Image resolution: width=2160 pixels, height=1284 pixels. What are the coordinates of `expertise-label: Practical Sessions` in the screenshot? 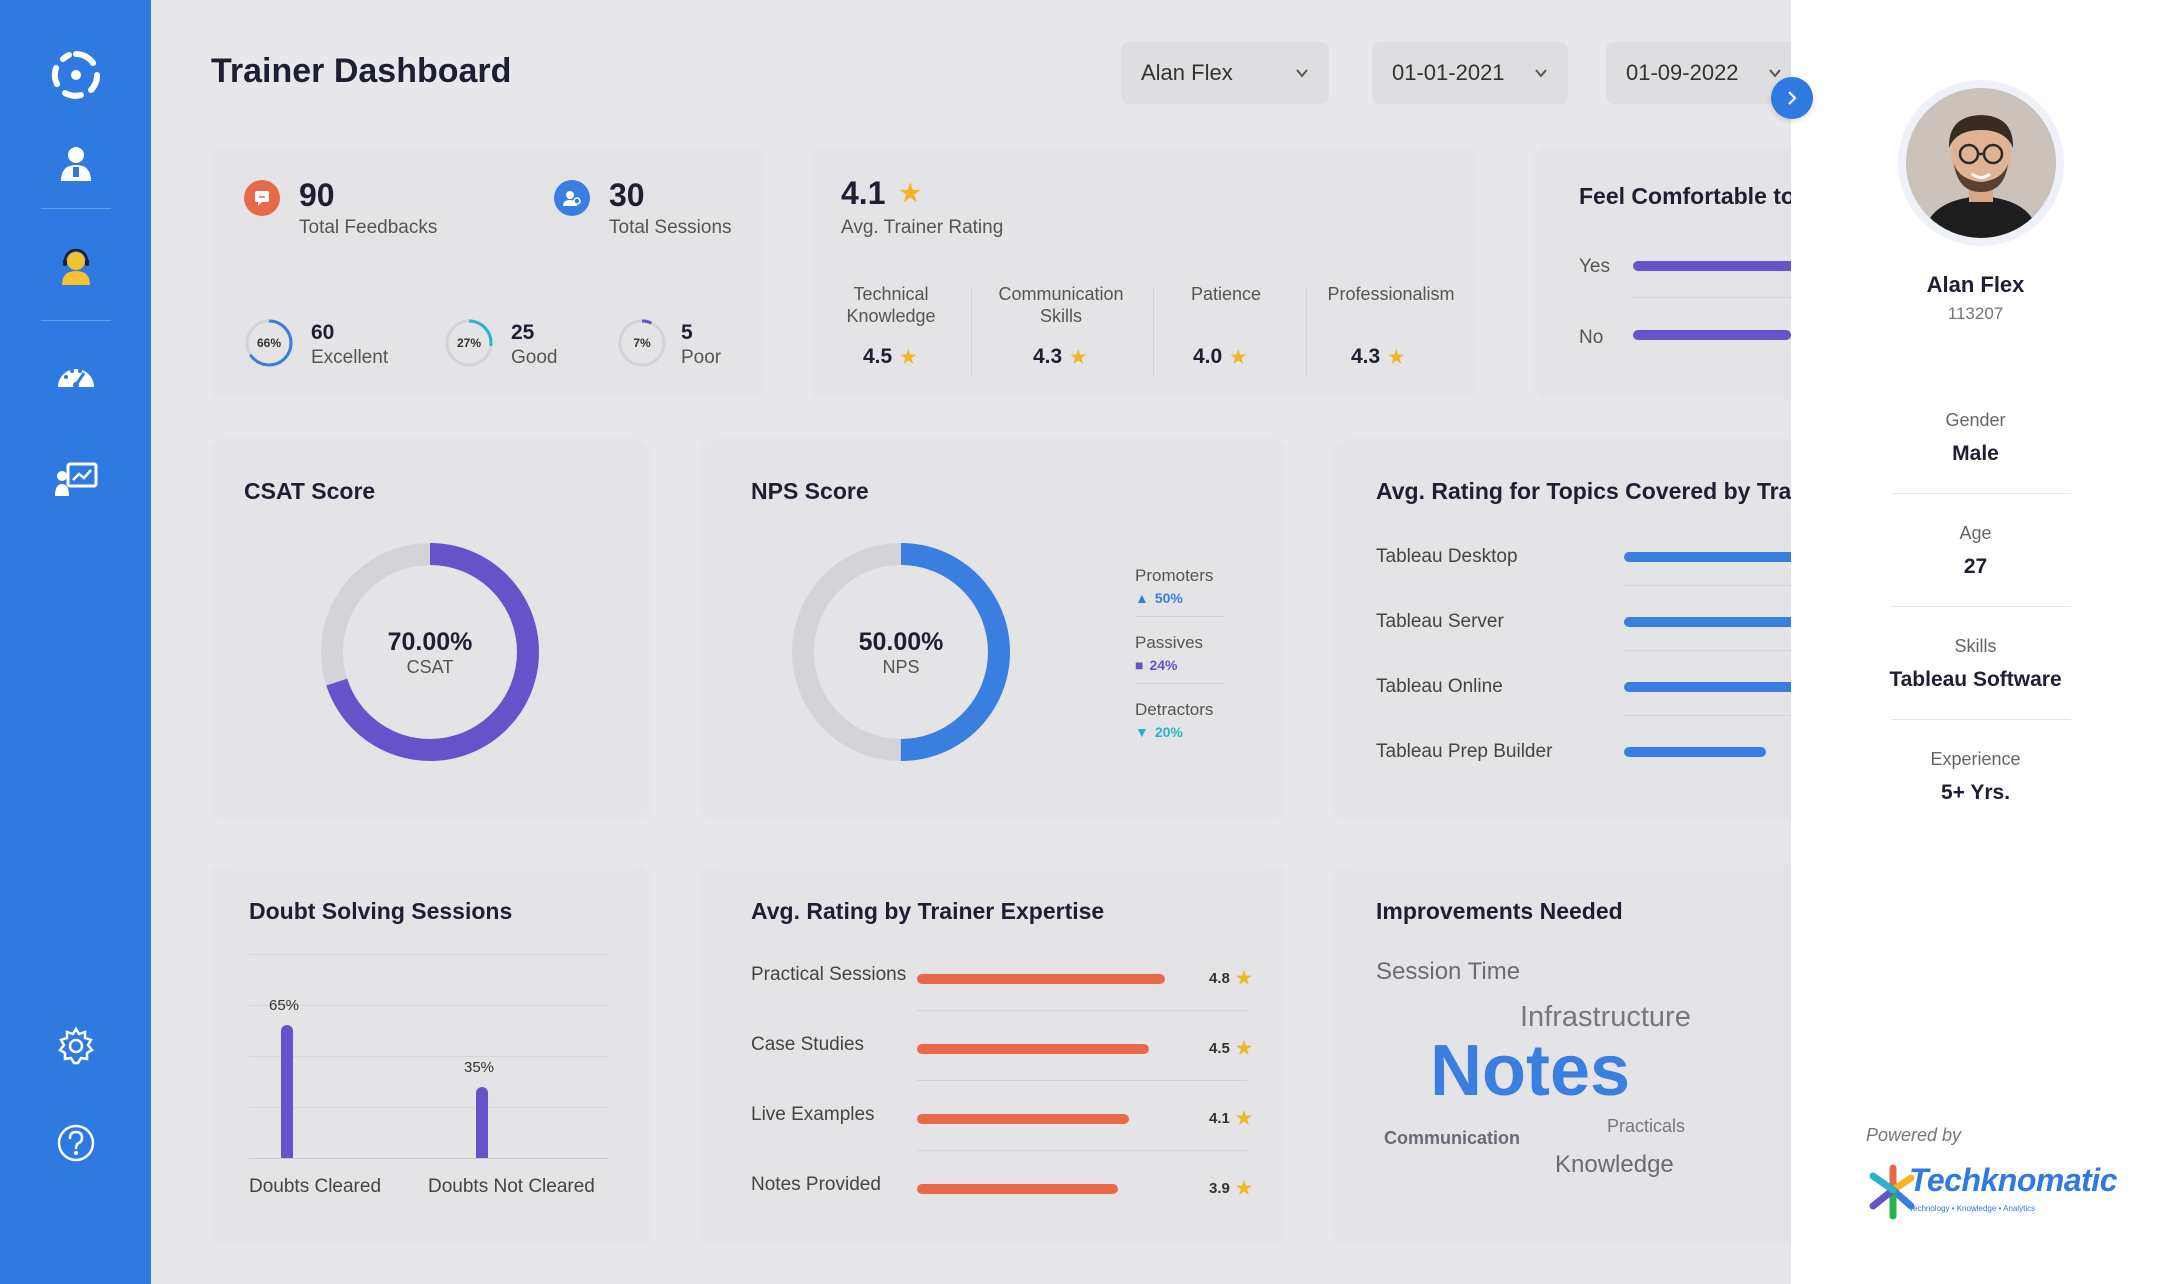 It's located at (829, 974).